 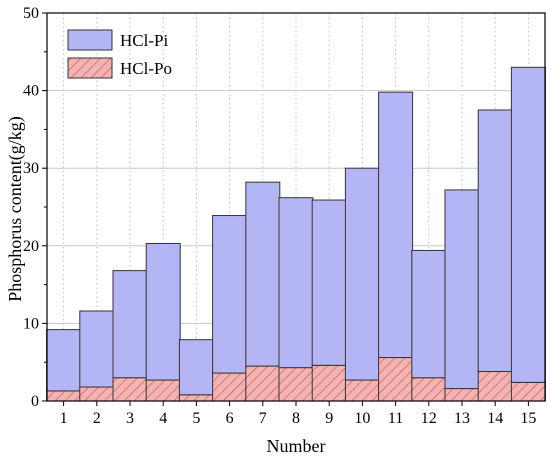 What do you see at coordinates (31, 91) in the screenshot?
I see `y-tick-label: 40` at bounding box center [31, 91].